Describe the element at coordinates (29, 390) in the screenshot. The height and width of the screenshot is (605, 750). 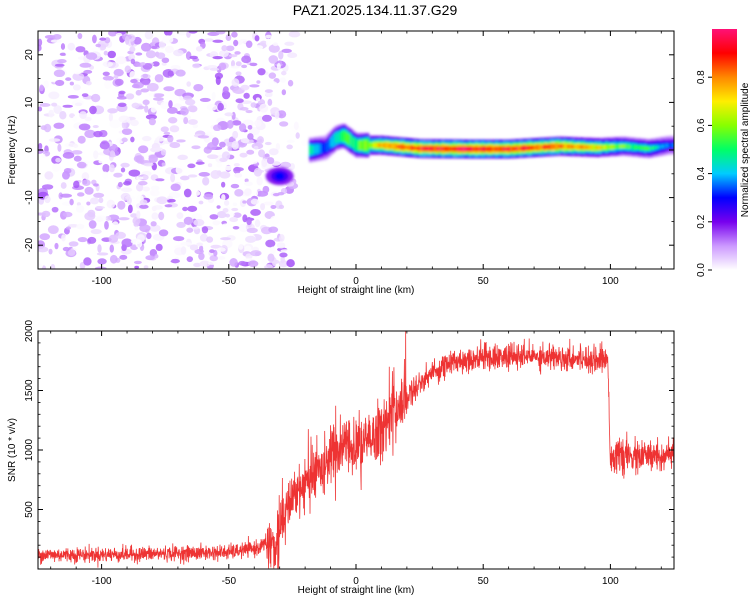
I see `y-tick-label: 1500` at that location.